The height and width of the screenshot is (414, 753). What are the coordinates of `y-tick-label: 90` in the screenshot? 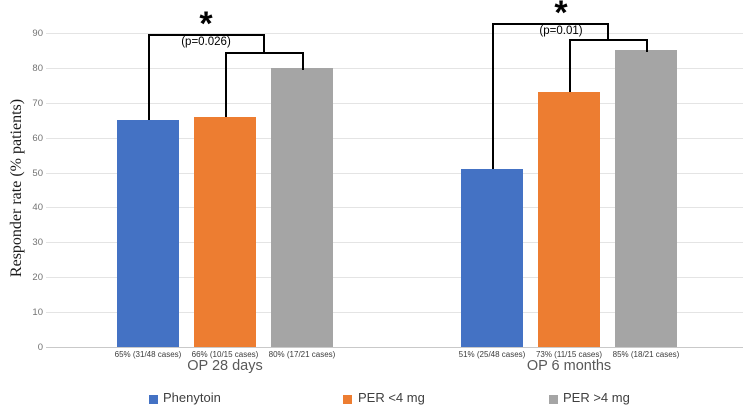 It's located at (37, 33).